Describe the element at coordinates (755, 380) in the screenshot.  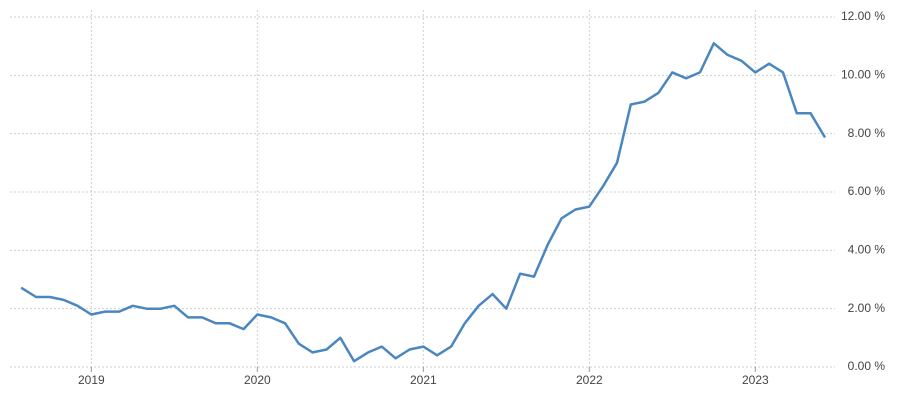
I see `x-tick-label: 2023` at that location.